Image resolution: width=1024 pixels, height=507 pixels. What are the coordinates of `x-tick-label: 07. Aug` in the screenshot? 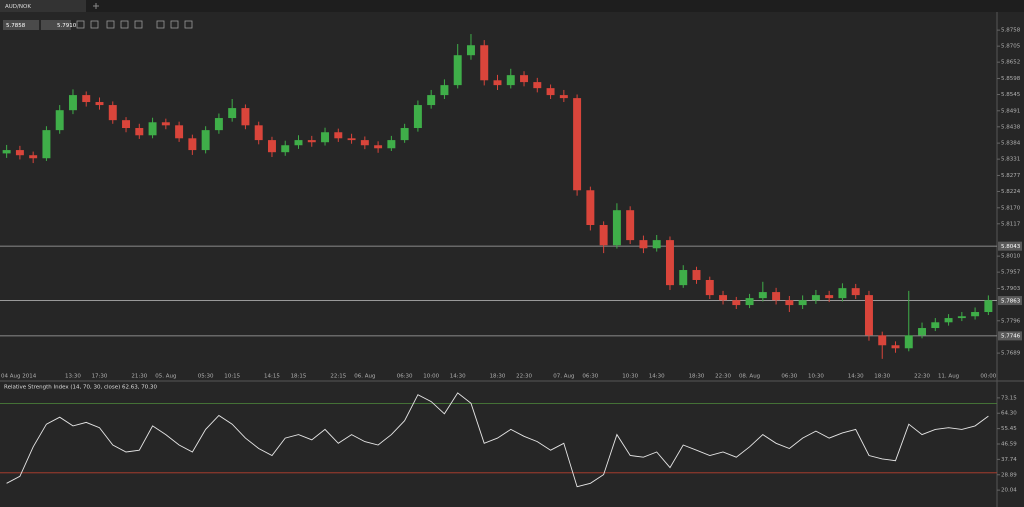 It's located at (563, 377).